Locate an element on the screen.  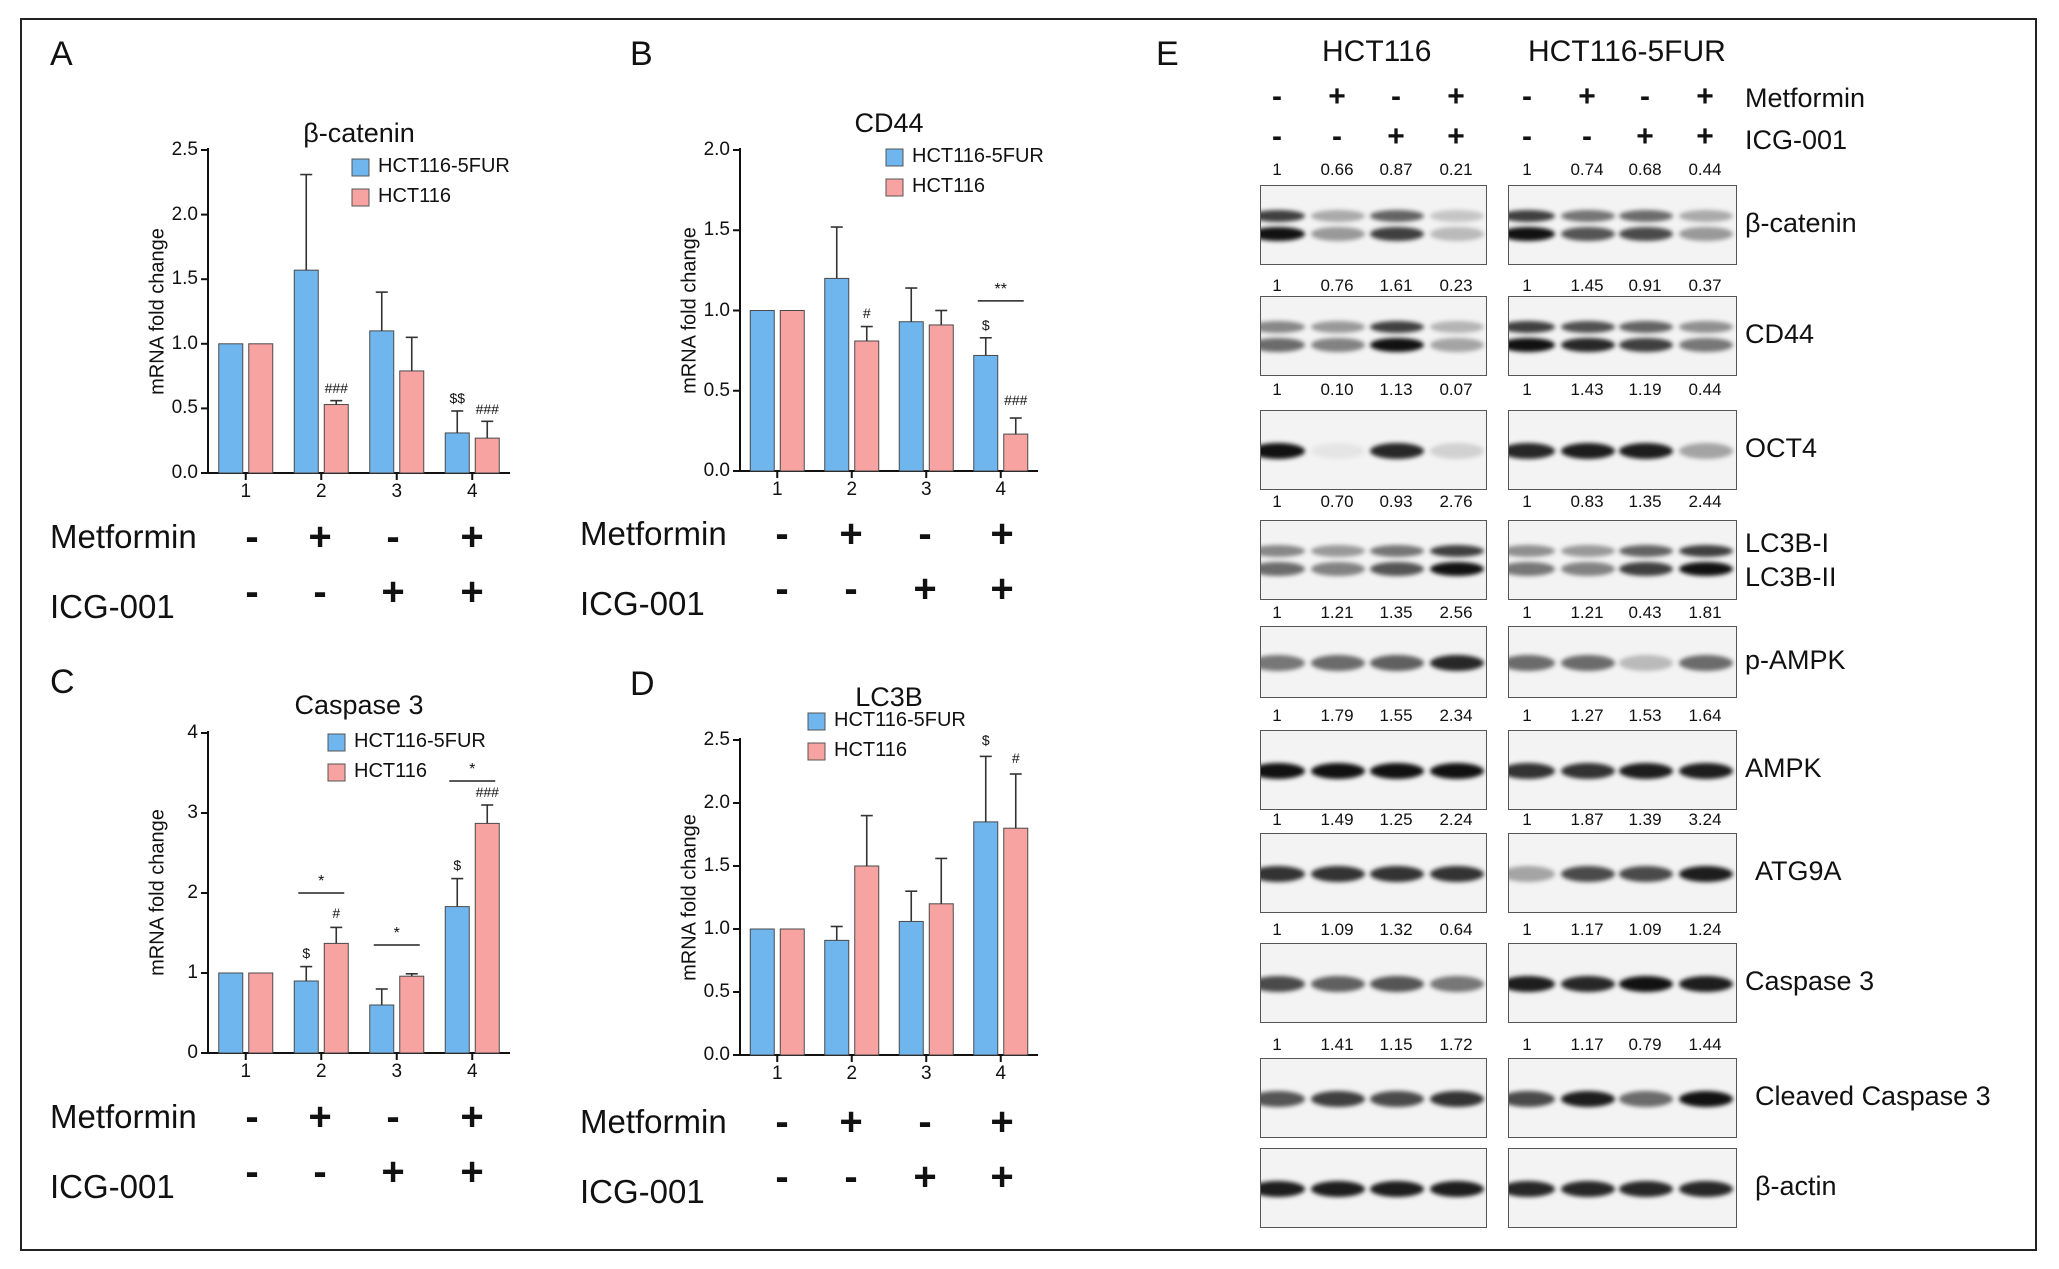
x-tick-label: 4 is located at coordinates (1001, 1073).